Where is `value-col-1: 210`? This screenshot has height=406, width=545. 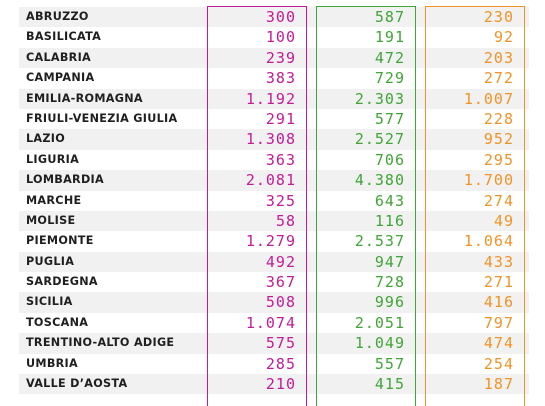 value-col-1: 210 is located at coordinates (280, 384).